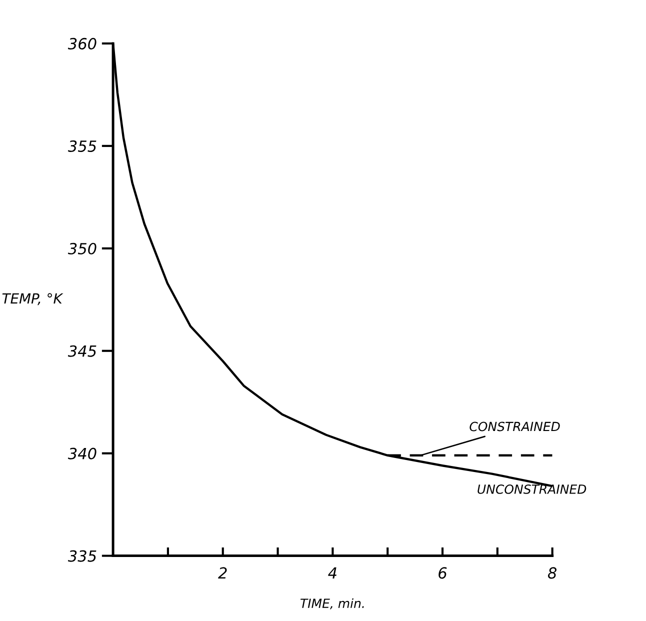 Image resolution: width=646 pixels, height=621 pixels. What do you see at coordinates (332, 604) in the screenshot?
I see `x-axis-title: TIME, min.` at bounding box center [332, 604].